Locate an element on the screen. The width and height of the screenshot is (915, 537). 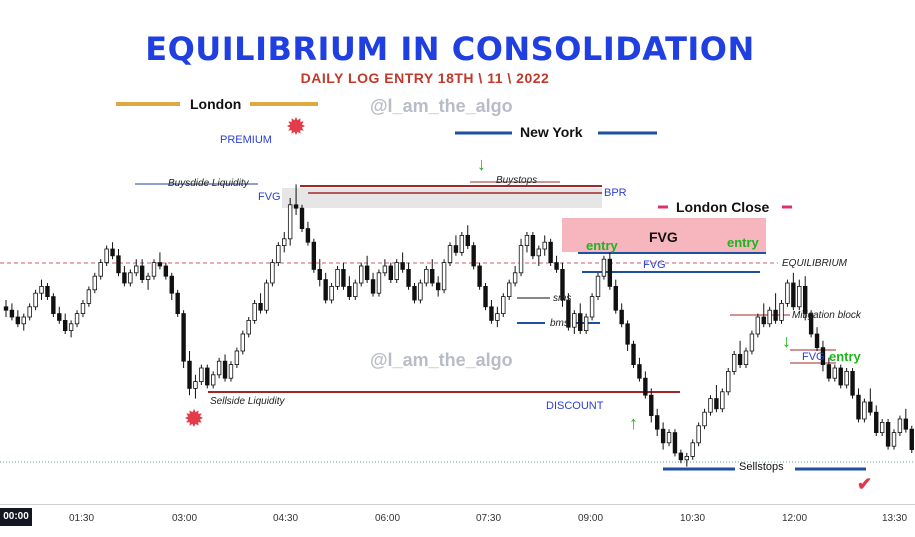
session-new-york: New York is located at coordinates (551, 132).